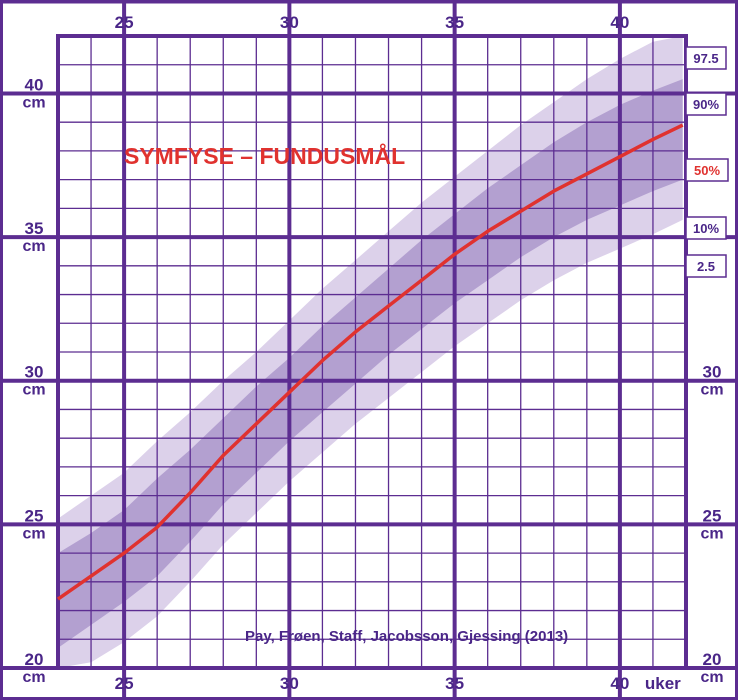 The height and width of the screenshot is (700, 738). What do you see at coordinates (712, 515) in the screenshot?
I see `y-tick-label-right: 25` at bounding box center [712, 515].